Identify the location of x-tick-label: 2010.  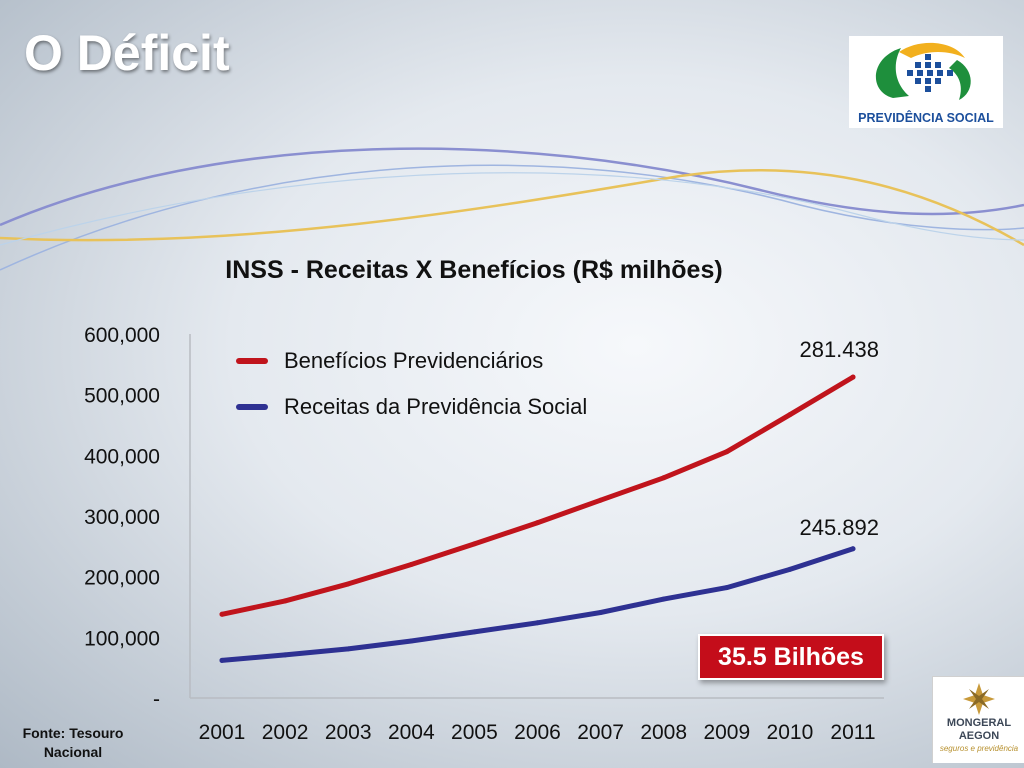
(790, 732).